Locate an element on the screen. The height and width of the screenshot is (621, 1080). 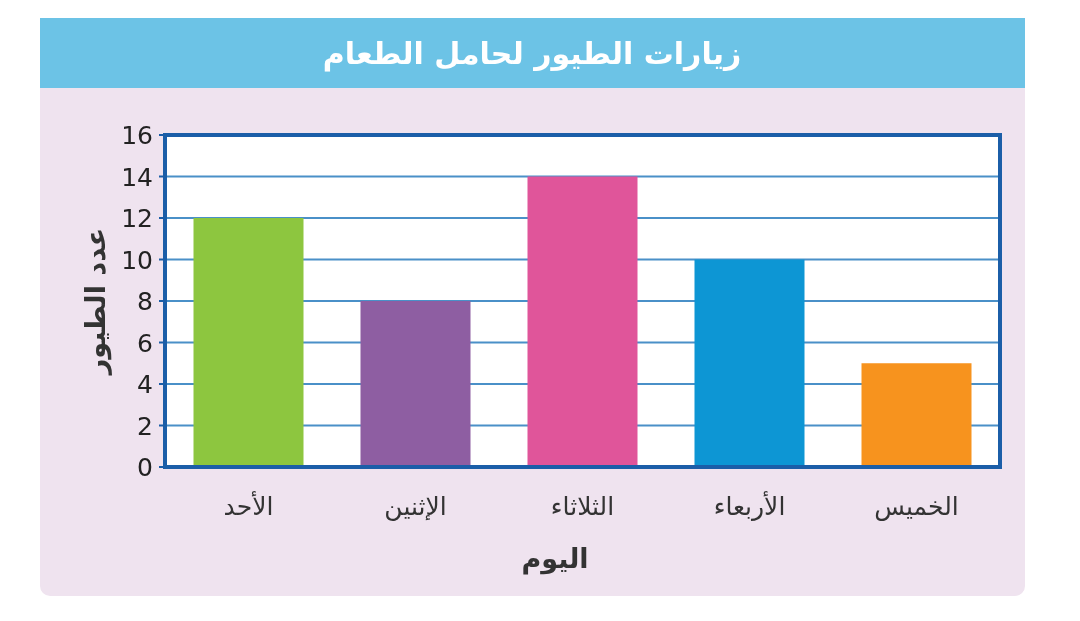
x-tick-label: الثلاثاء is located at coordinates (582, 506).